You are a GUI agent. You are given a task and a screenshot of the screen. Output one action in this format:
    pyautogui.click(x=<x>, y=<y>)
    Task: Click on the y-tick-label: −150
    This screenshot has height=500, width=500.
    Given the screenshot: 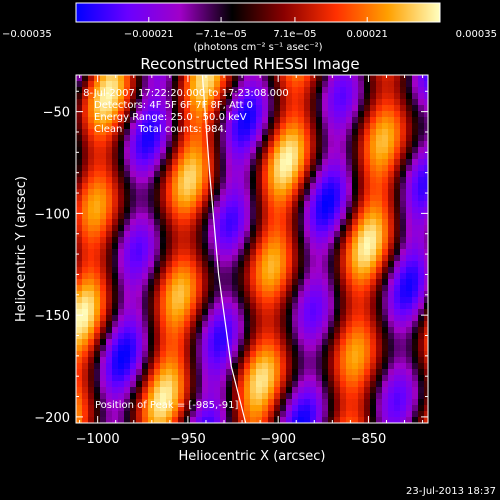 What is the action you would take?
    pyautogui.click(x=52, y=316)
    